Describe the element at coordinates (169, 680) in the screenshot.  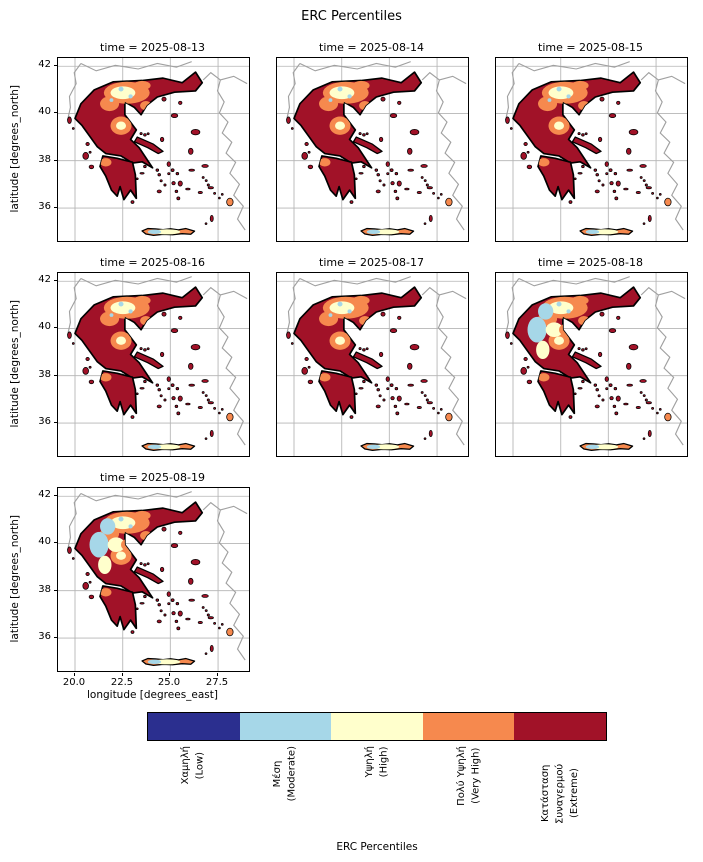
I see `x-tick-label: 25.0` at that location.